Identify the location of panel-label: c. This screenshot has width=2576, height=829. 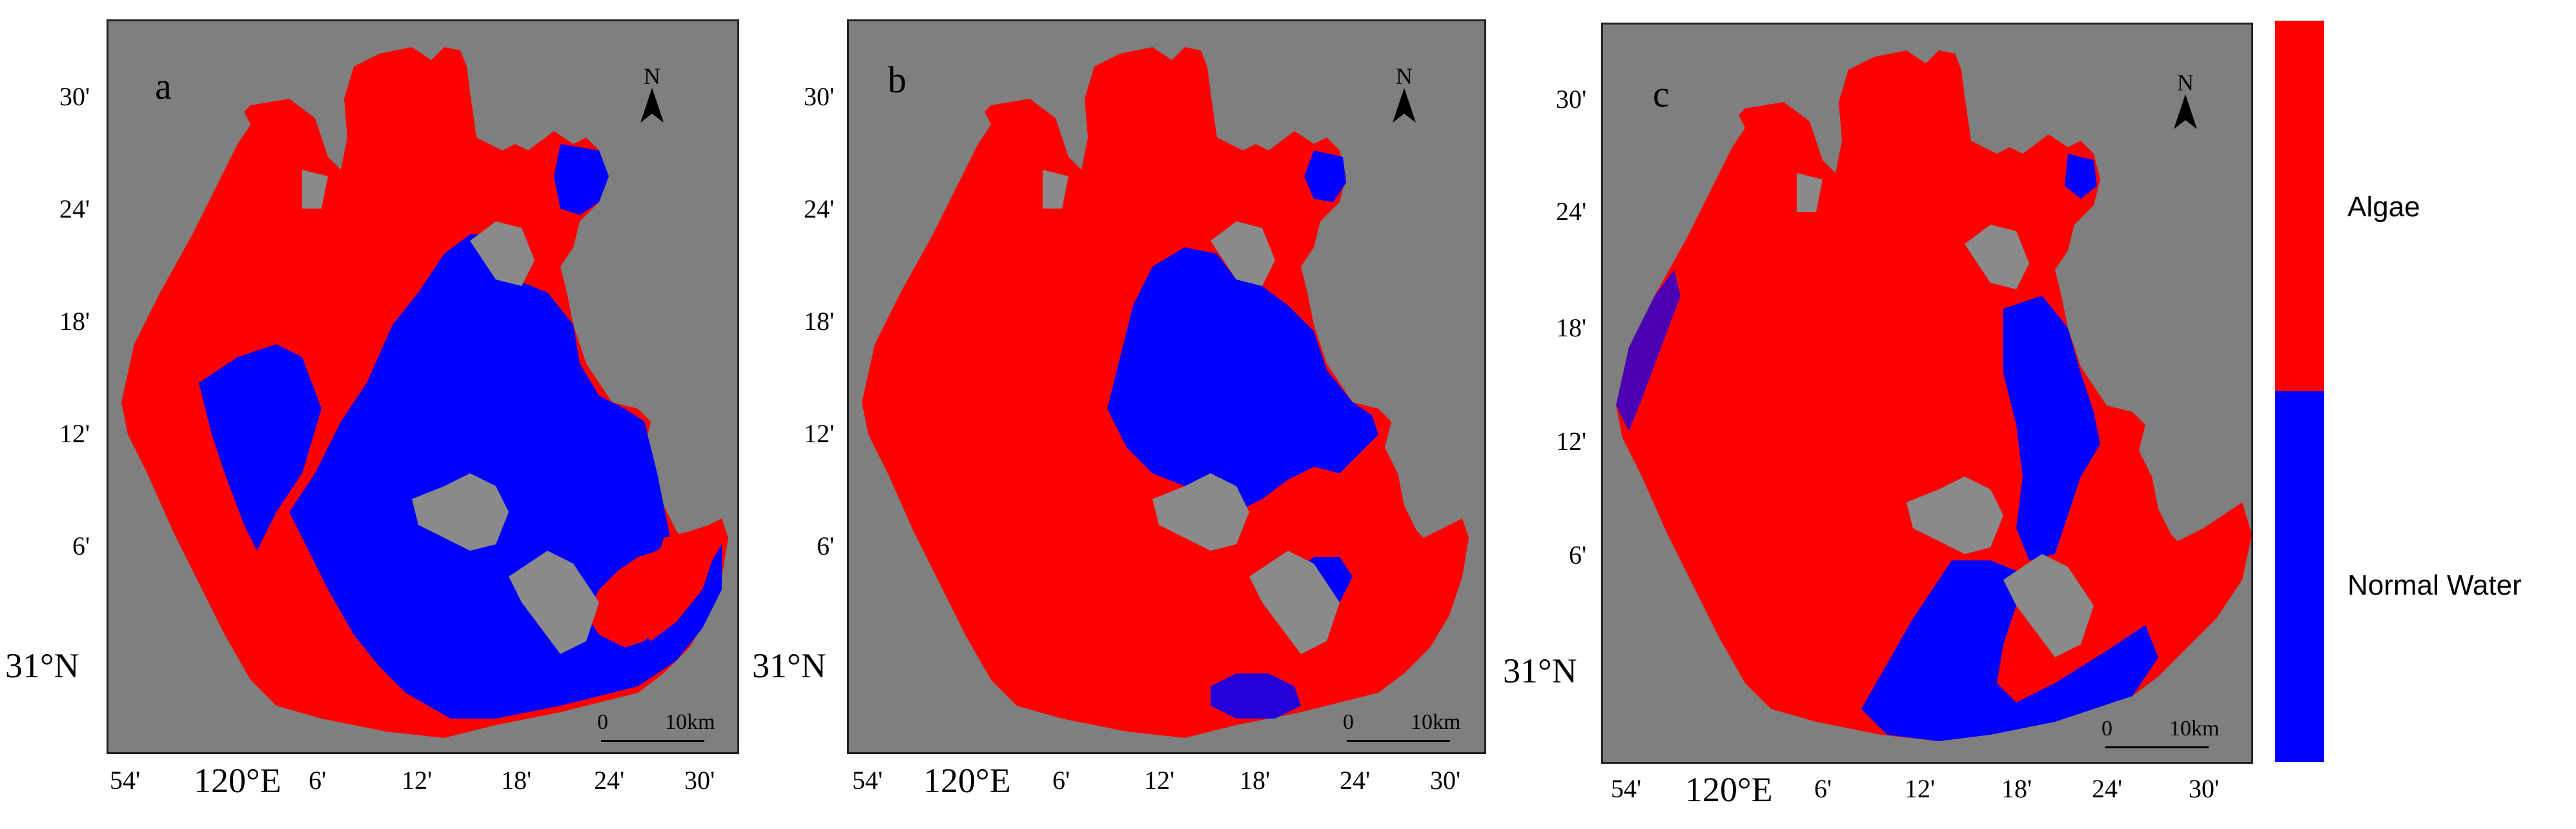
(1661, 94).